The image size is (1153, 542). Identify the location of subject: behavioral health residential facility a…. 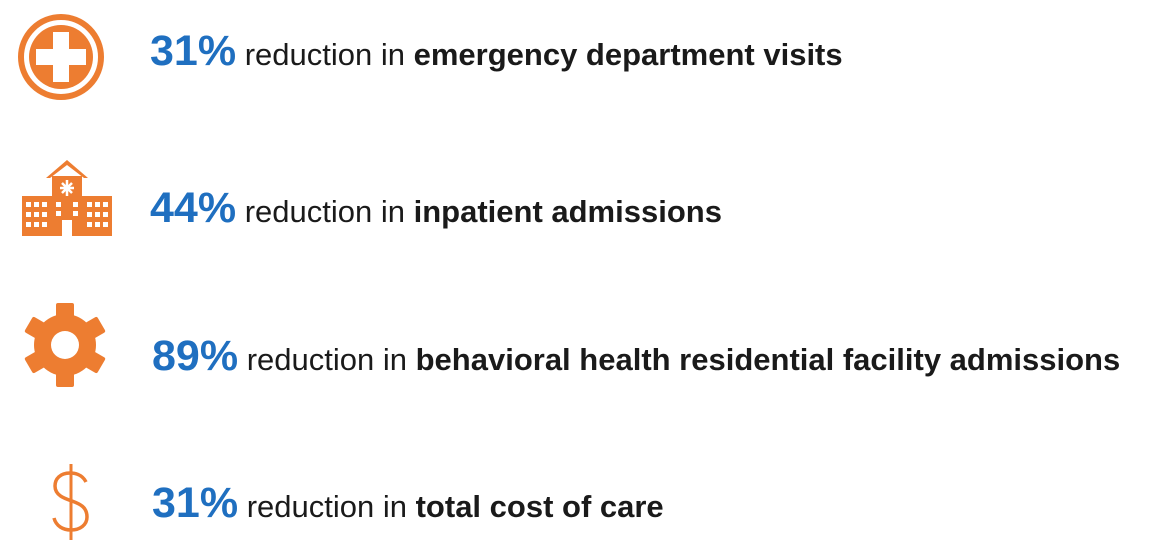
(768, 359).